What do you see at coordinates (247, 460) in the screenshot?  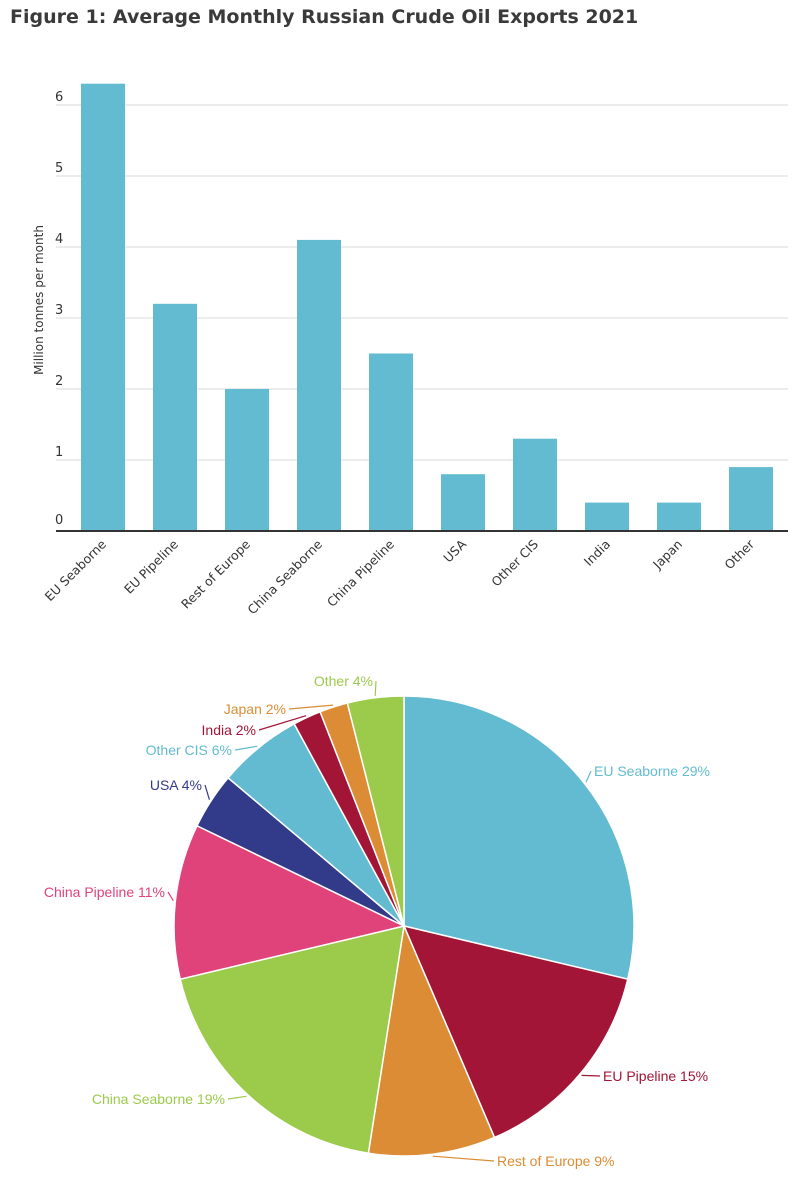 I see `bar-rest-of-europe` at bounding box center [247, 460].